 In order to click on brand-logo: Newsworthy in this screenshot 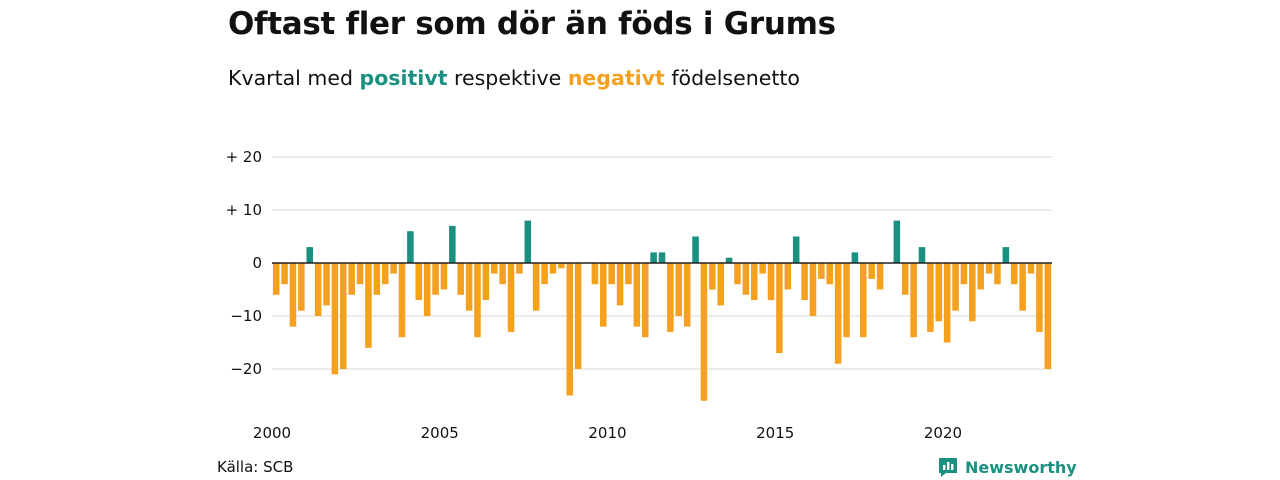, I will do `click(1007, 467)`.